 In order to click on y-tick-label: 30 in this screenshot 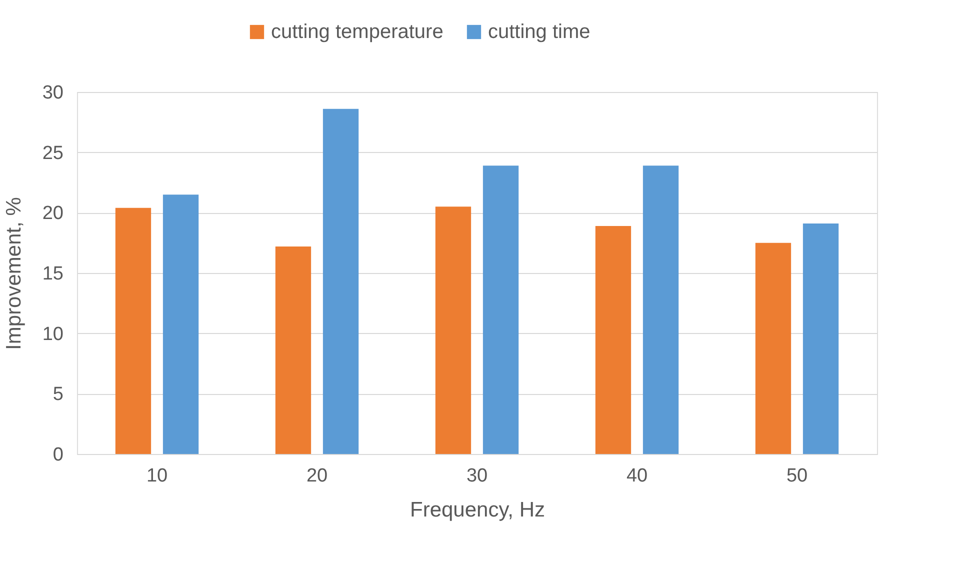, I will do `click(53, 93)`.